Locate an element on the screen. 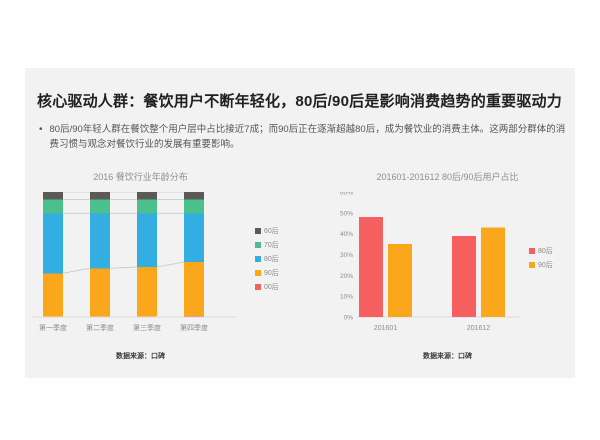 The height and width of the screenshot is (440, 600). chart-canvas: 0% 10% 20% 30% 40% 50% 60% 201601 201612 80后 90后 is located at coordinates (447, 264).